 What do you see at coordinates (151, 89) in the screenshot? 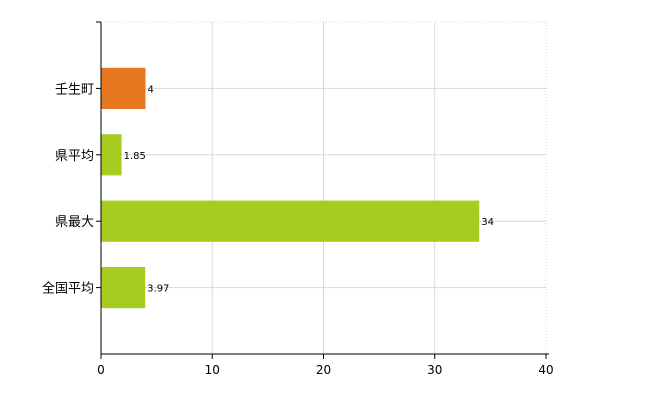
I see `data-label: 4` at bounding box center [151, 89].